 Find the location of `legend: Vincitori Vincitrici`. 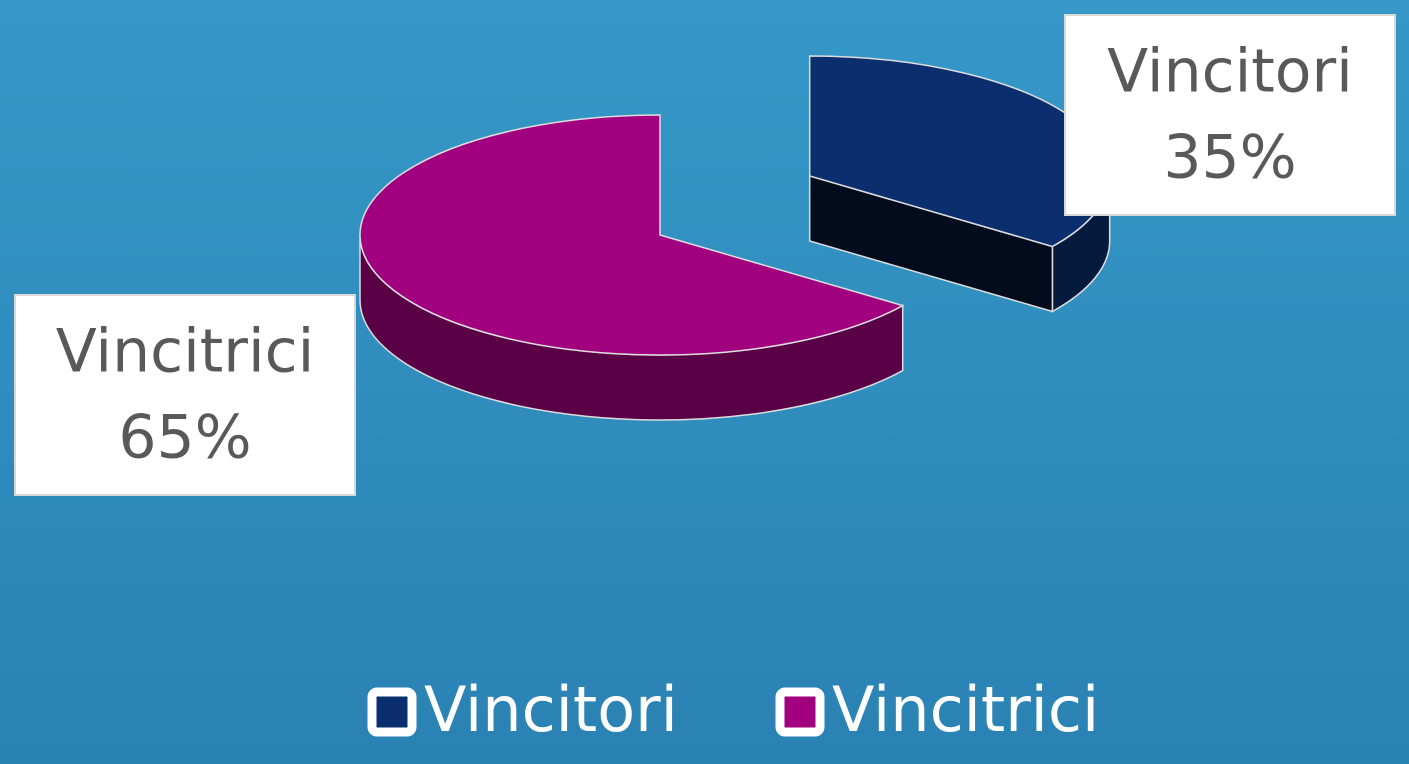

legend: Vincitori Vincitrici is located at coordinates (733, 709).